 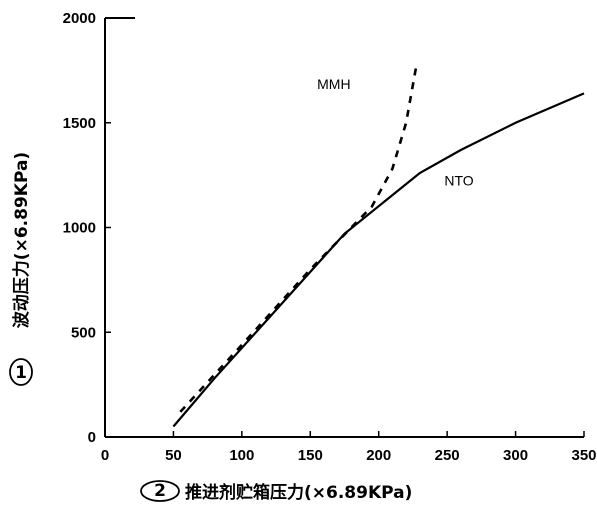 I want to click on x-tick-label-350: 350, so click(x=583, y=455).